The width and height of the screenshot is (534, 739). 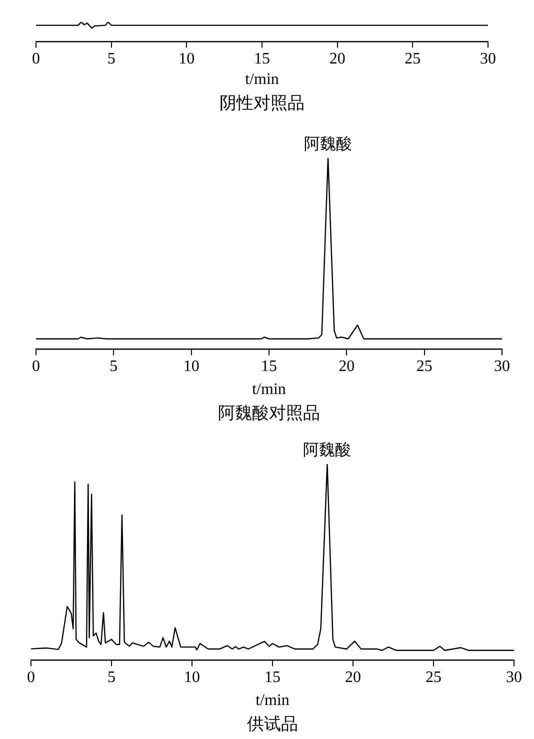 I want to click on text: 阴性对照品, so click(x=262, y=102).